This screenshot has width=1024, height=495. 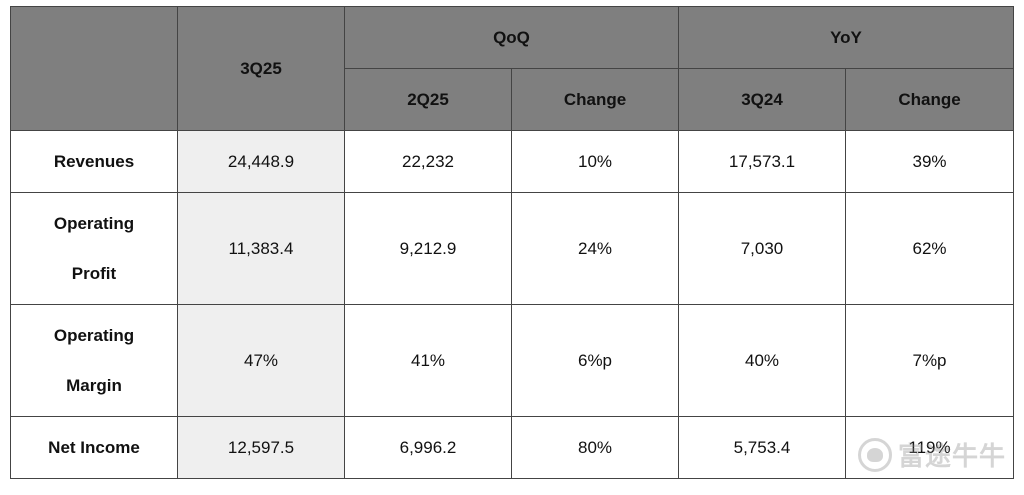 I want to click on header-qoq-change: Change, so click(x=595, y=99).